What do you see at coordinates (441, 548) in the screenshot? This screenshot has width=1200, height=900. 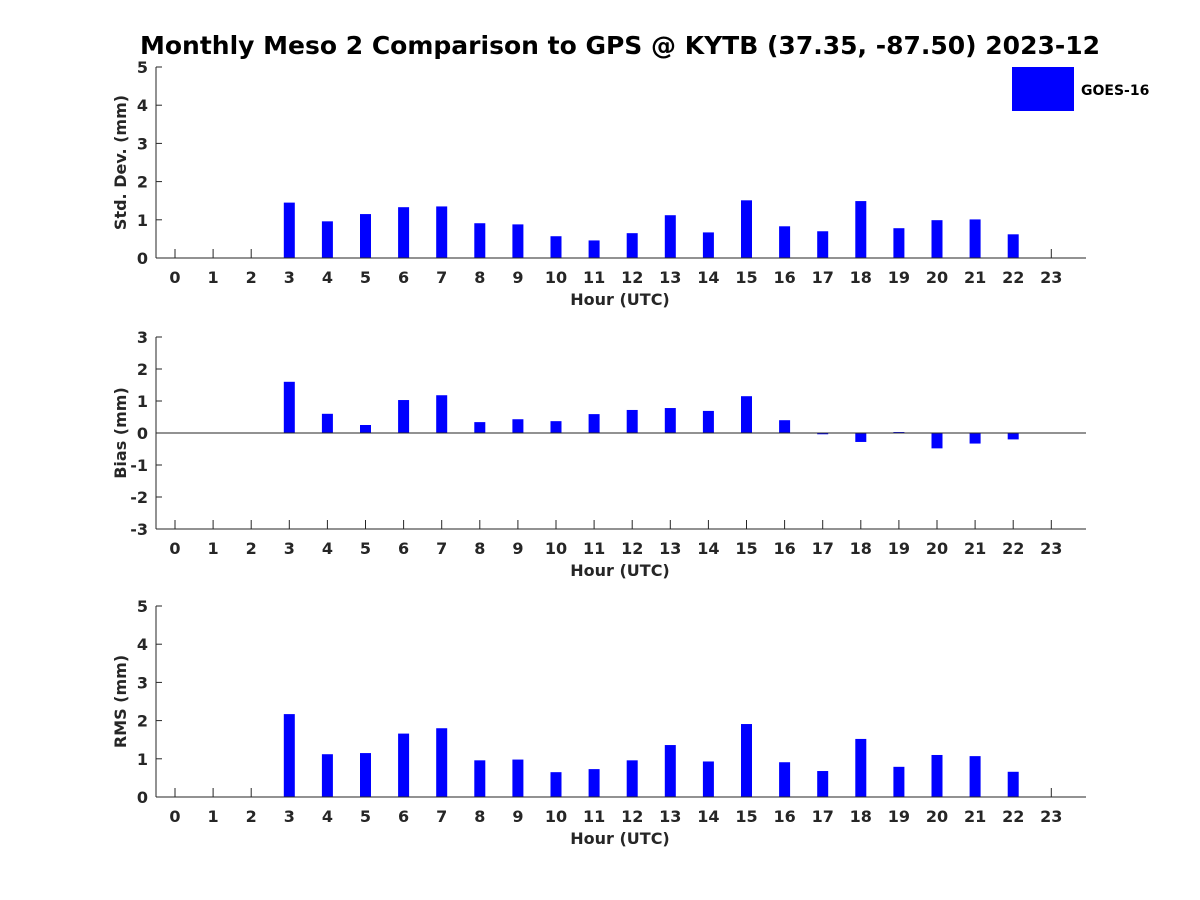 I see `bias-xtick-label: 7` at bounding box center [441, 548].